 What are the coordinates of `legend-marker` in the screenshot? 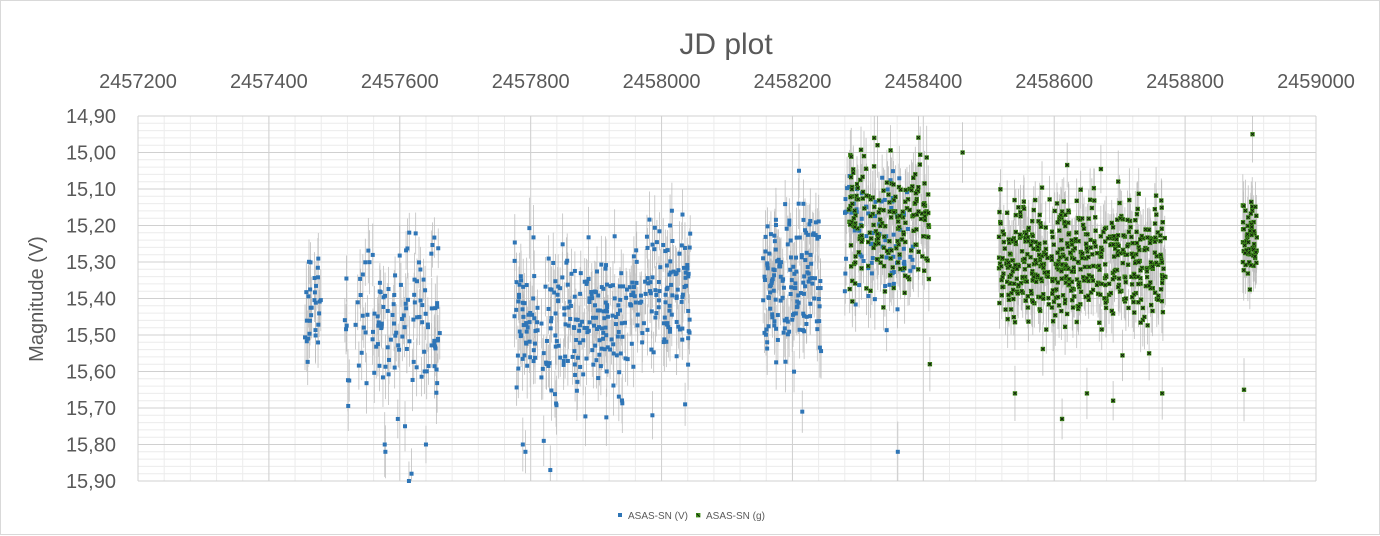 It's located at (620, 515).